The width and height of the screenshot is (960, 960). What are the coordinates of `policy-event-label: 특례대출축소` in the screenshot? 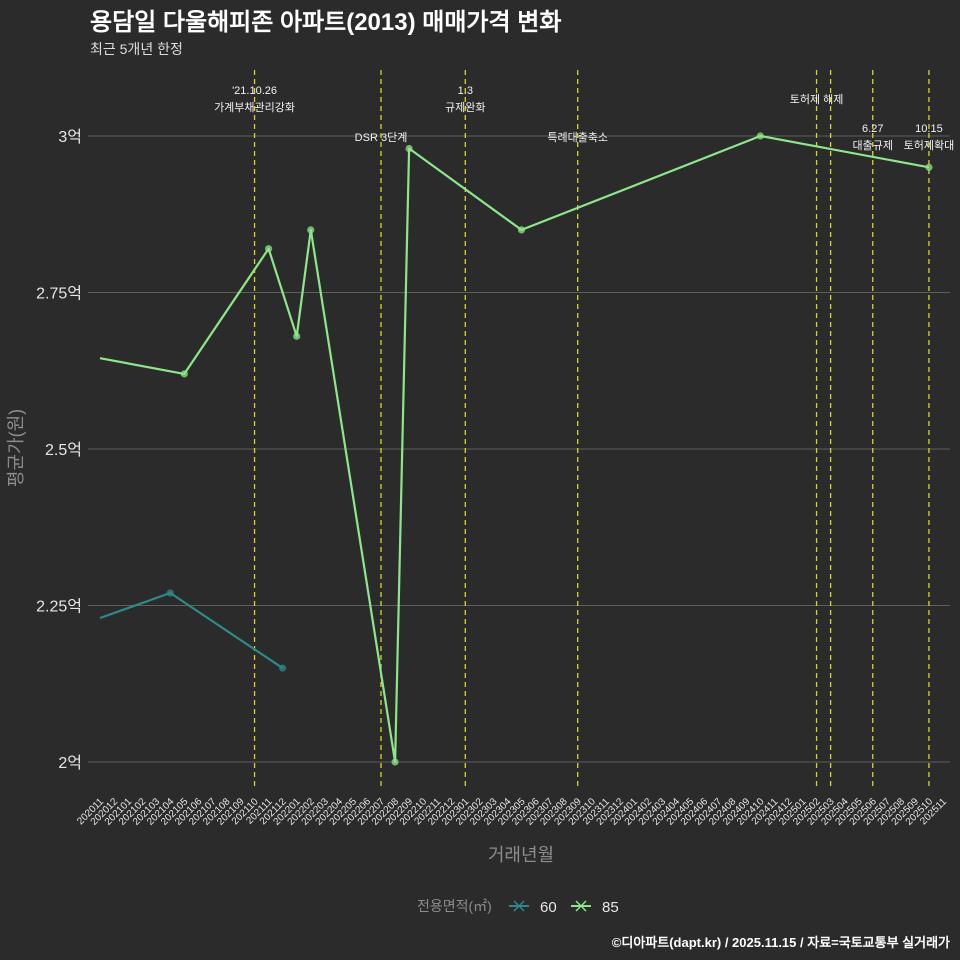 It's located at (577, 137).